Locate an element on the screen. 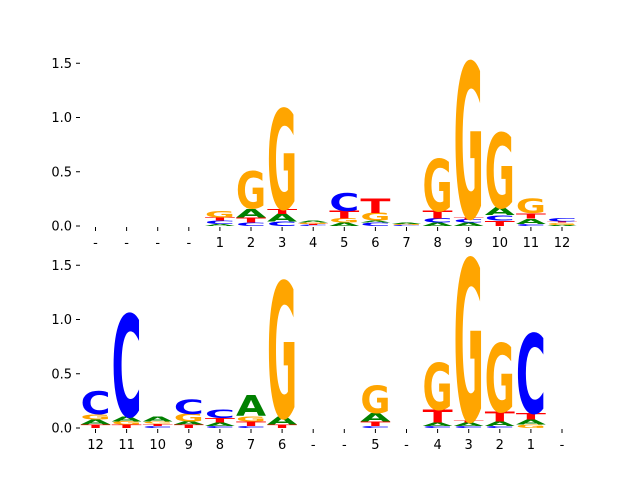  y-tick-label: 0.5 is located at coordinates (61, 172).